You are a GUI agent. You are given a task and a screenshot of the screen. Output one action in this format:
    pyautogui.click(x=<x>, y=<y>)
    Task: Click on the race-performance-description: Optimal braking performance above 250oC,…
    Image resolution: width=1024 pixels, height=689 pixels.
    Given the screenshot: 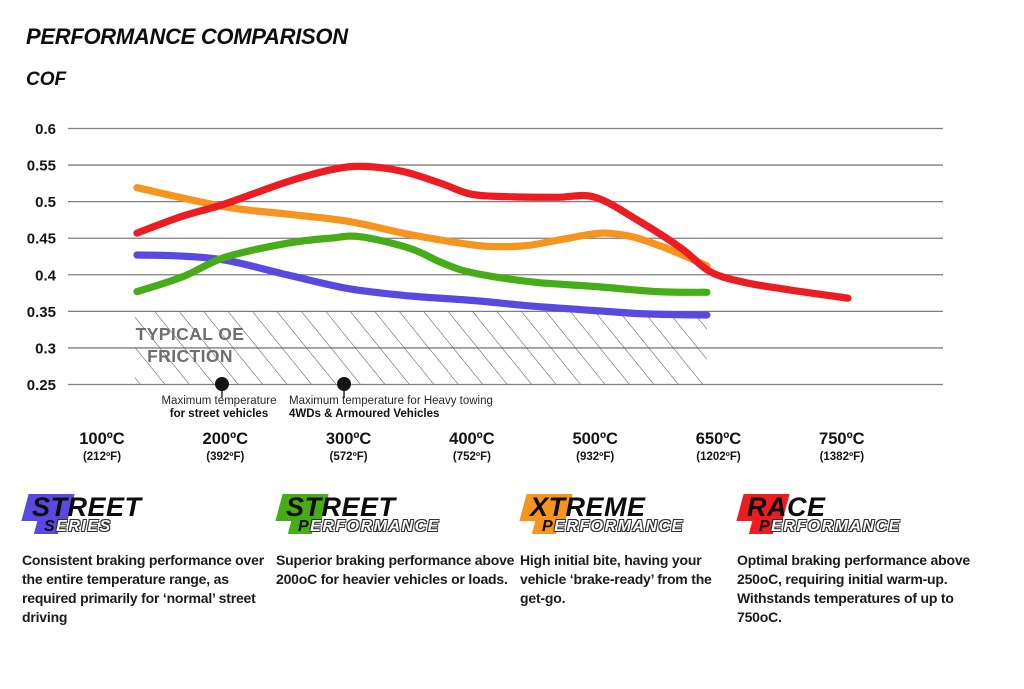 What is the action you would take?
    pyautogui.click(x=854, y=588)
    